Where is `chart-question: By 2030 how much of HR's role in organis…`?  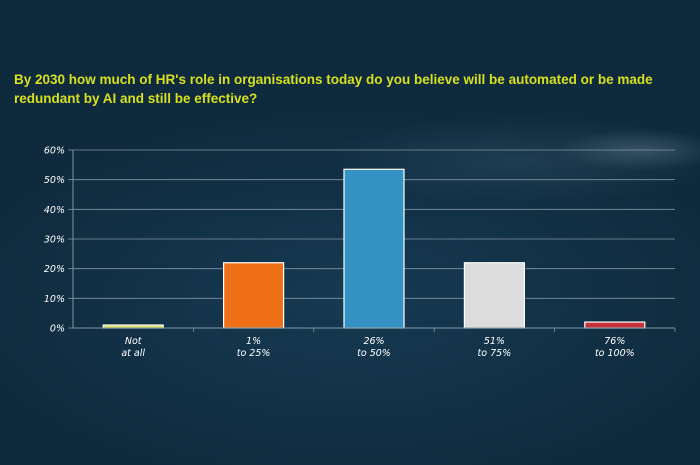 chart-question: By 2030 how much of HR's role in organis… is located at coordinates (333, 89).